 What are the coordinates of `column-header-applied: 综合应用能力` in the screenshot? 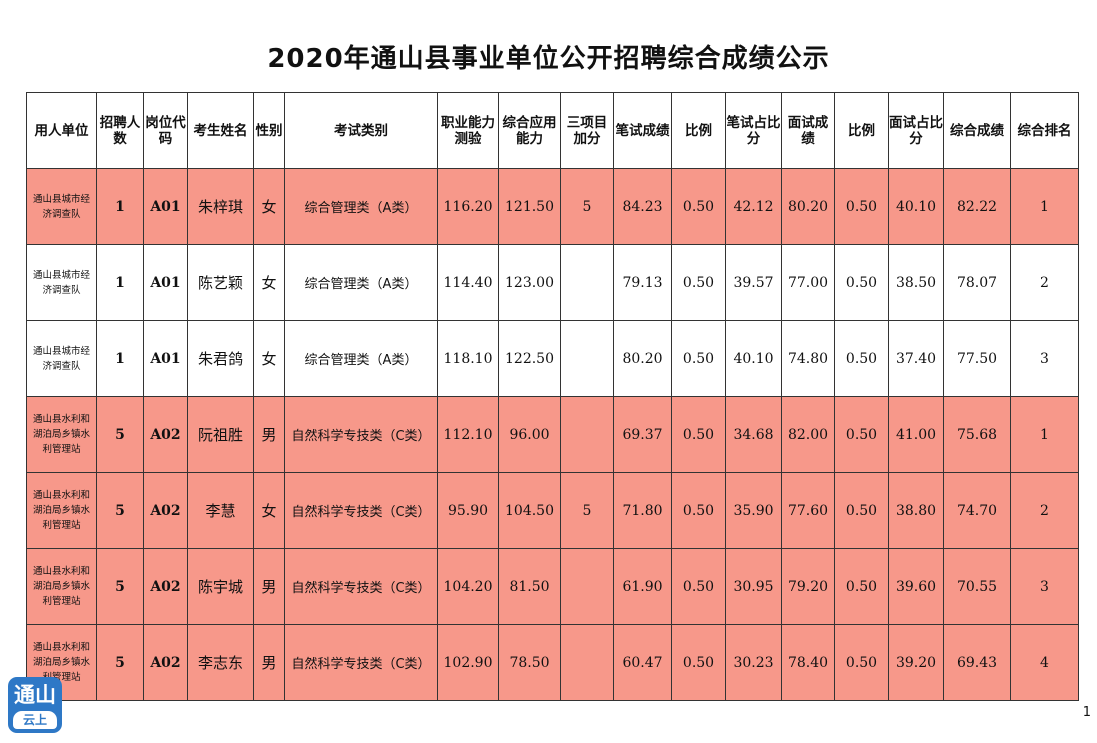 It's located at (529, 130).